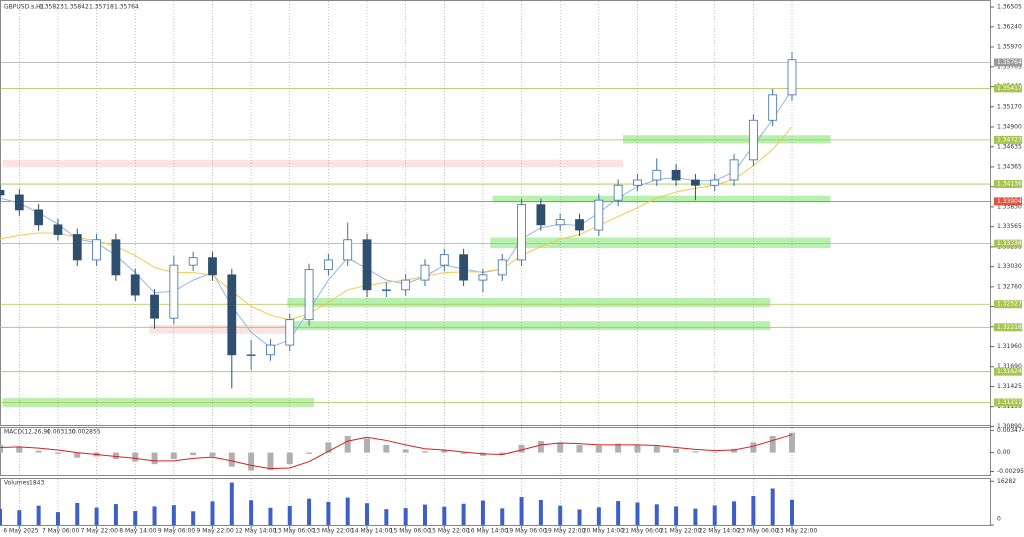  Describe the element at coordinates (1010, 471) in the screenshot. I see `macd-y-tick-label: -0.002953` at that location.